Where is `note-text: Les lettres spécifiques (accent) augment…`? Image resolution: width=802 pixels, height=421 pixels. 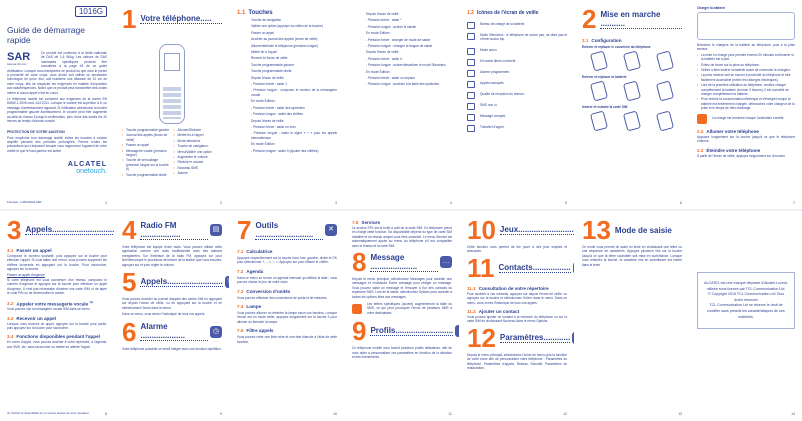
note-text: Les lettres spécifiques (accent) augment… is located at coordinates (409, 308).